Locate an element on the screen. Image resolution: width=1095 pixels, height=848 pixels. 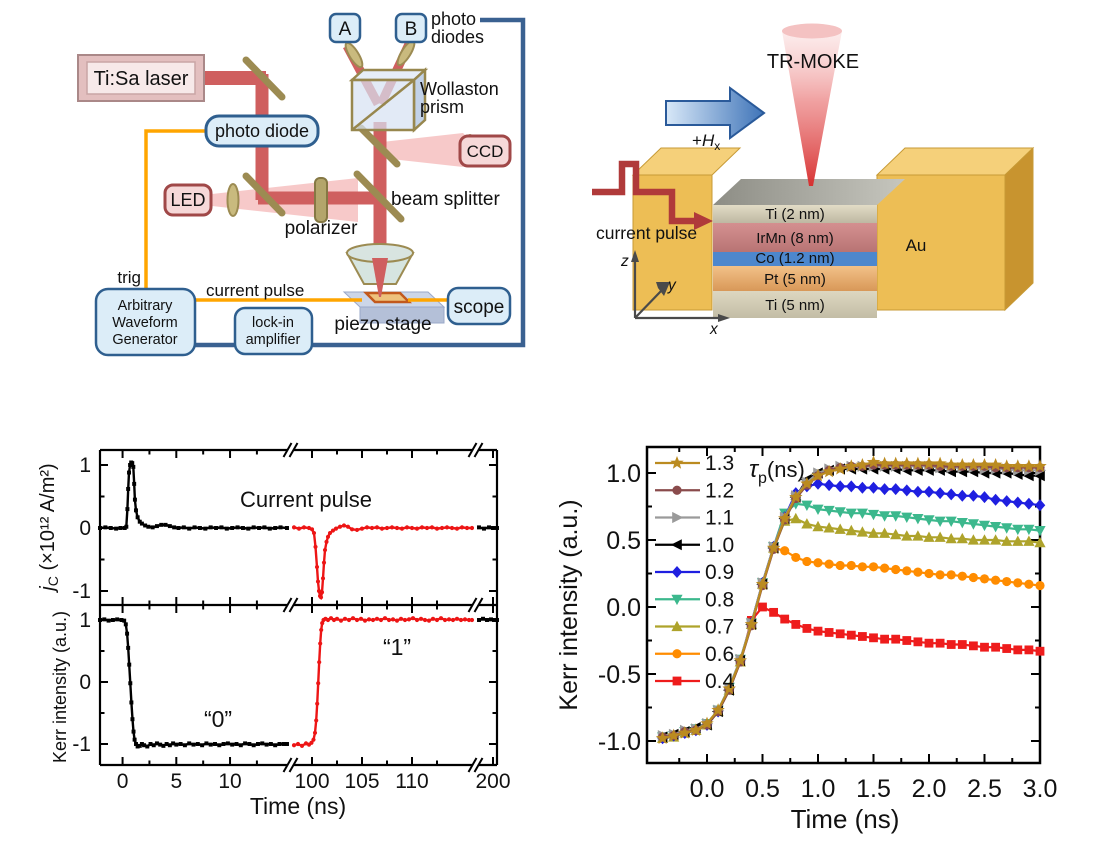
svg-text: 110 is located at coordinates (411, 781).